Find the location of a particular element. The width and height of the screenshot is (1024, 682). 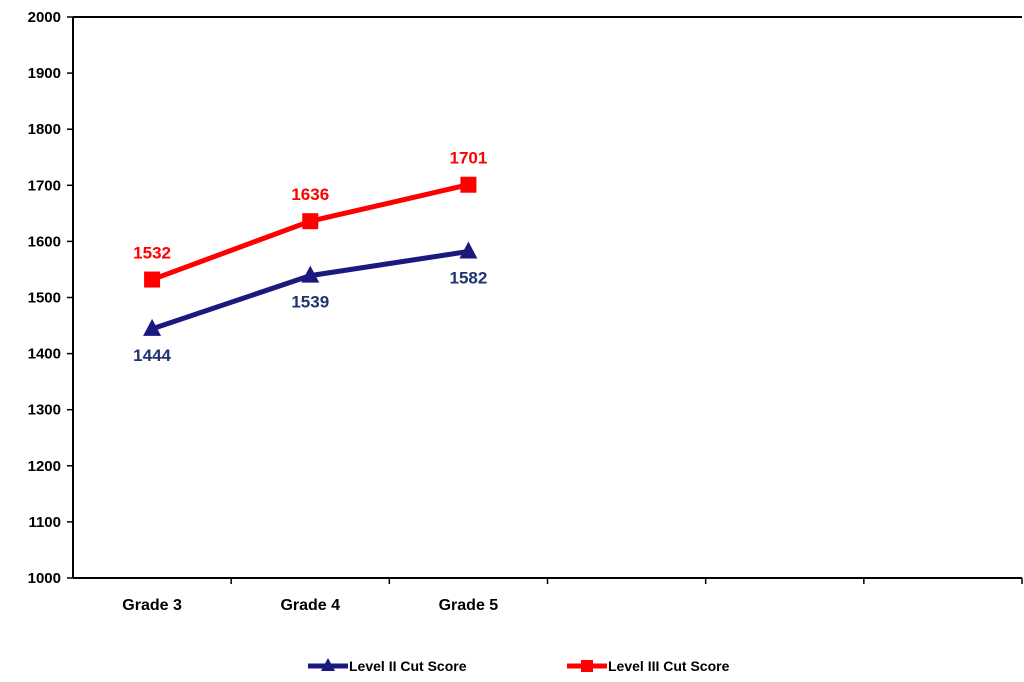

x-category-label: Grade 3 is located at coordinates (152, 605).